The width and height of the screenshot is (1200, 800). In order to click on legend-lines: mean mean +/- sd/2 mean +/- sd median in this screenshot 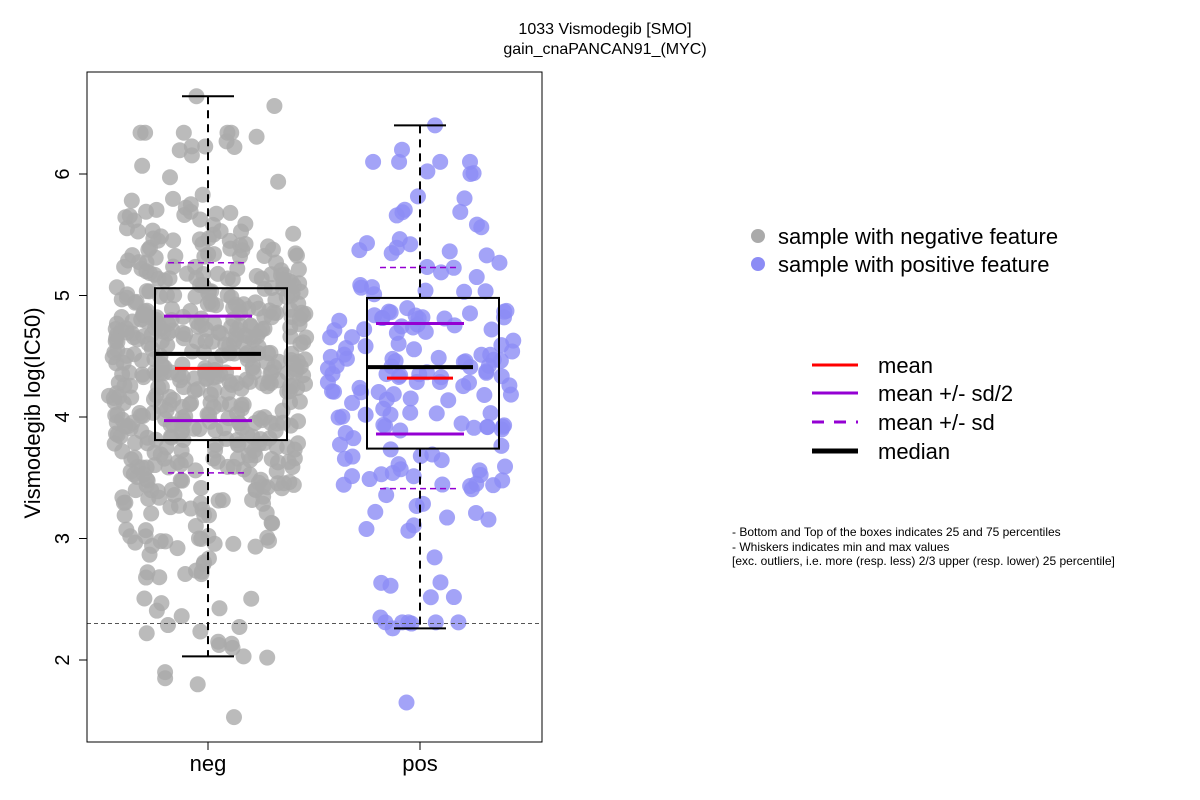, I will do `click(912, 408)`.